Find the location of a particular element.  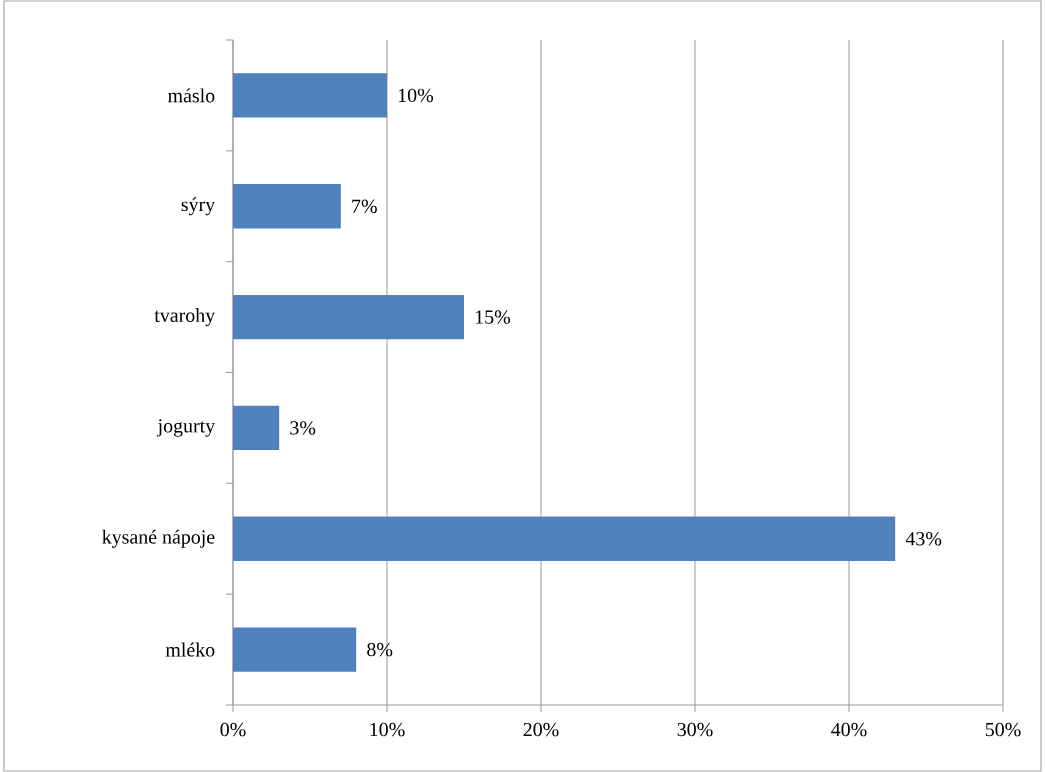

x-tick-label: 30% is located at coordinates (695, 729).